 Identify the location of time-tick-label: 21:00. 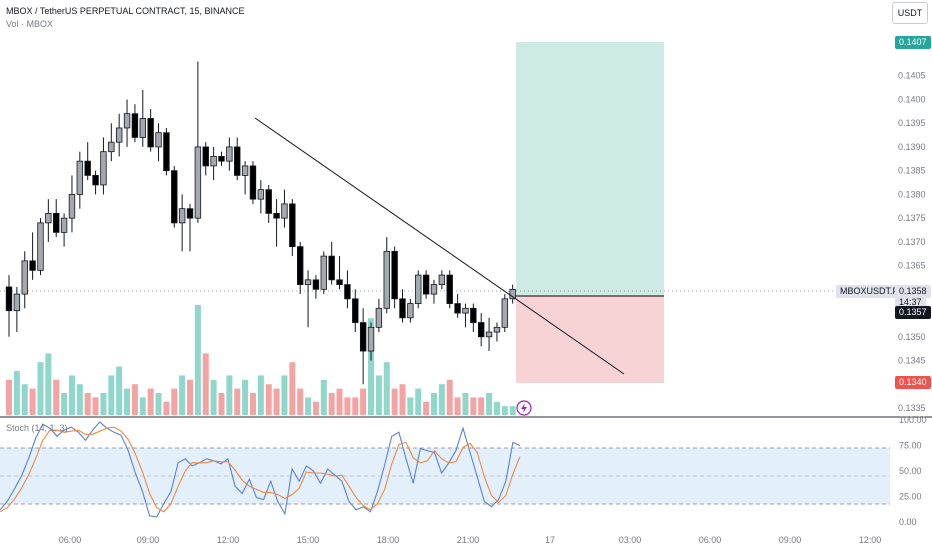
(468, 540).